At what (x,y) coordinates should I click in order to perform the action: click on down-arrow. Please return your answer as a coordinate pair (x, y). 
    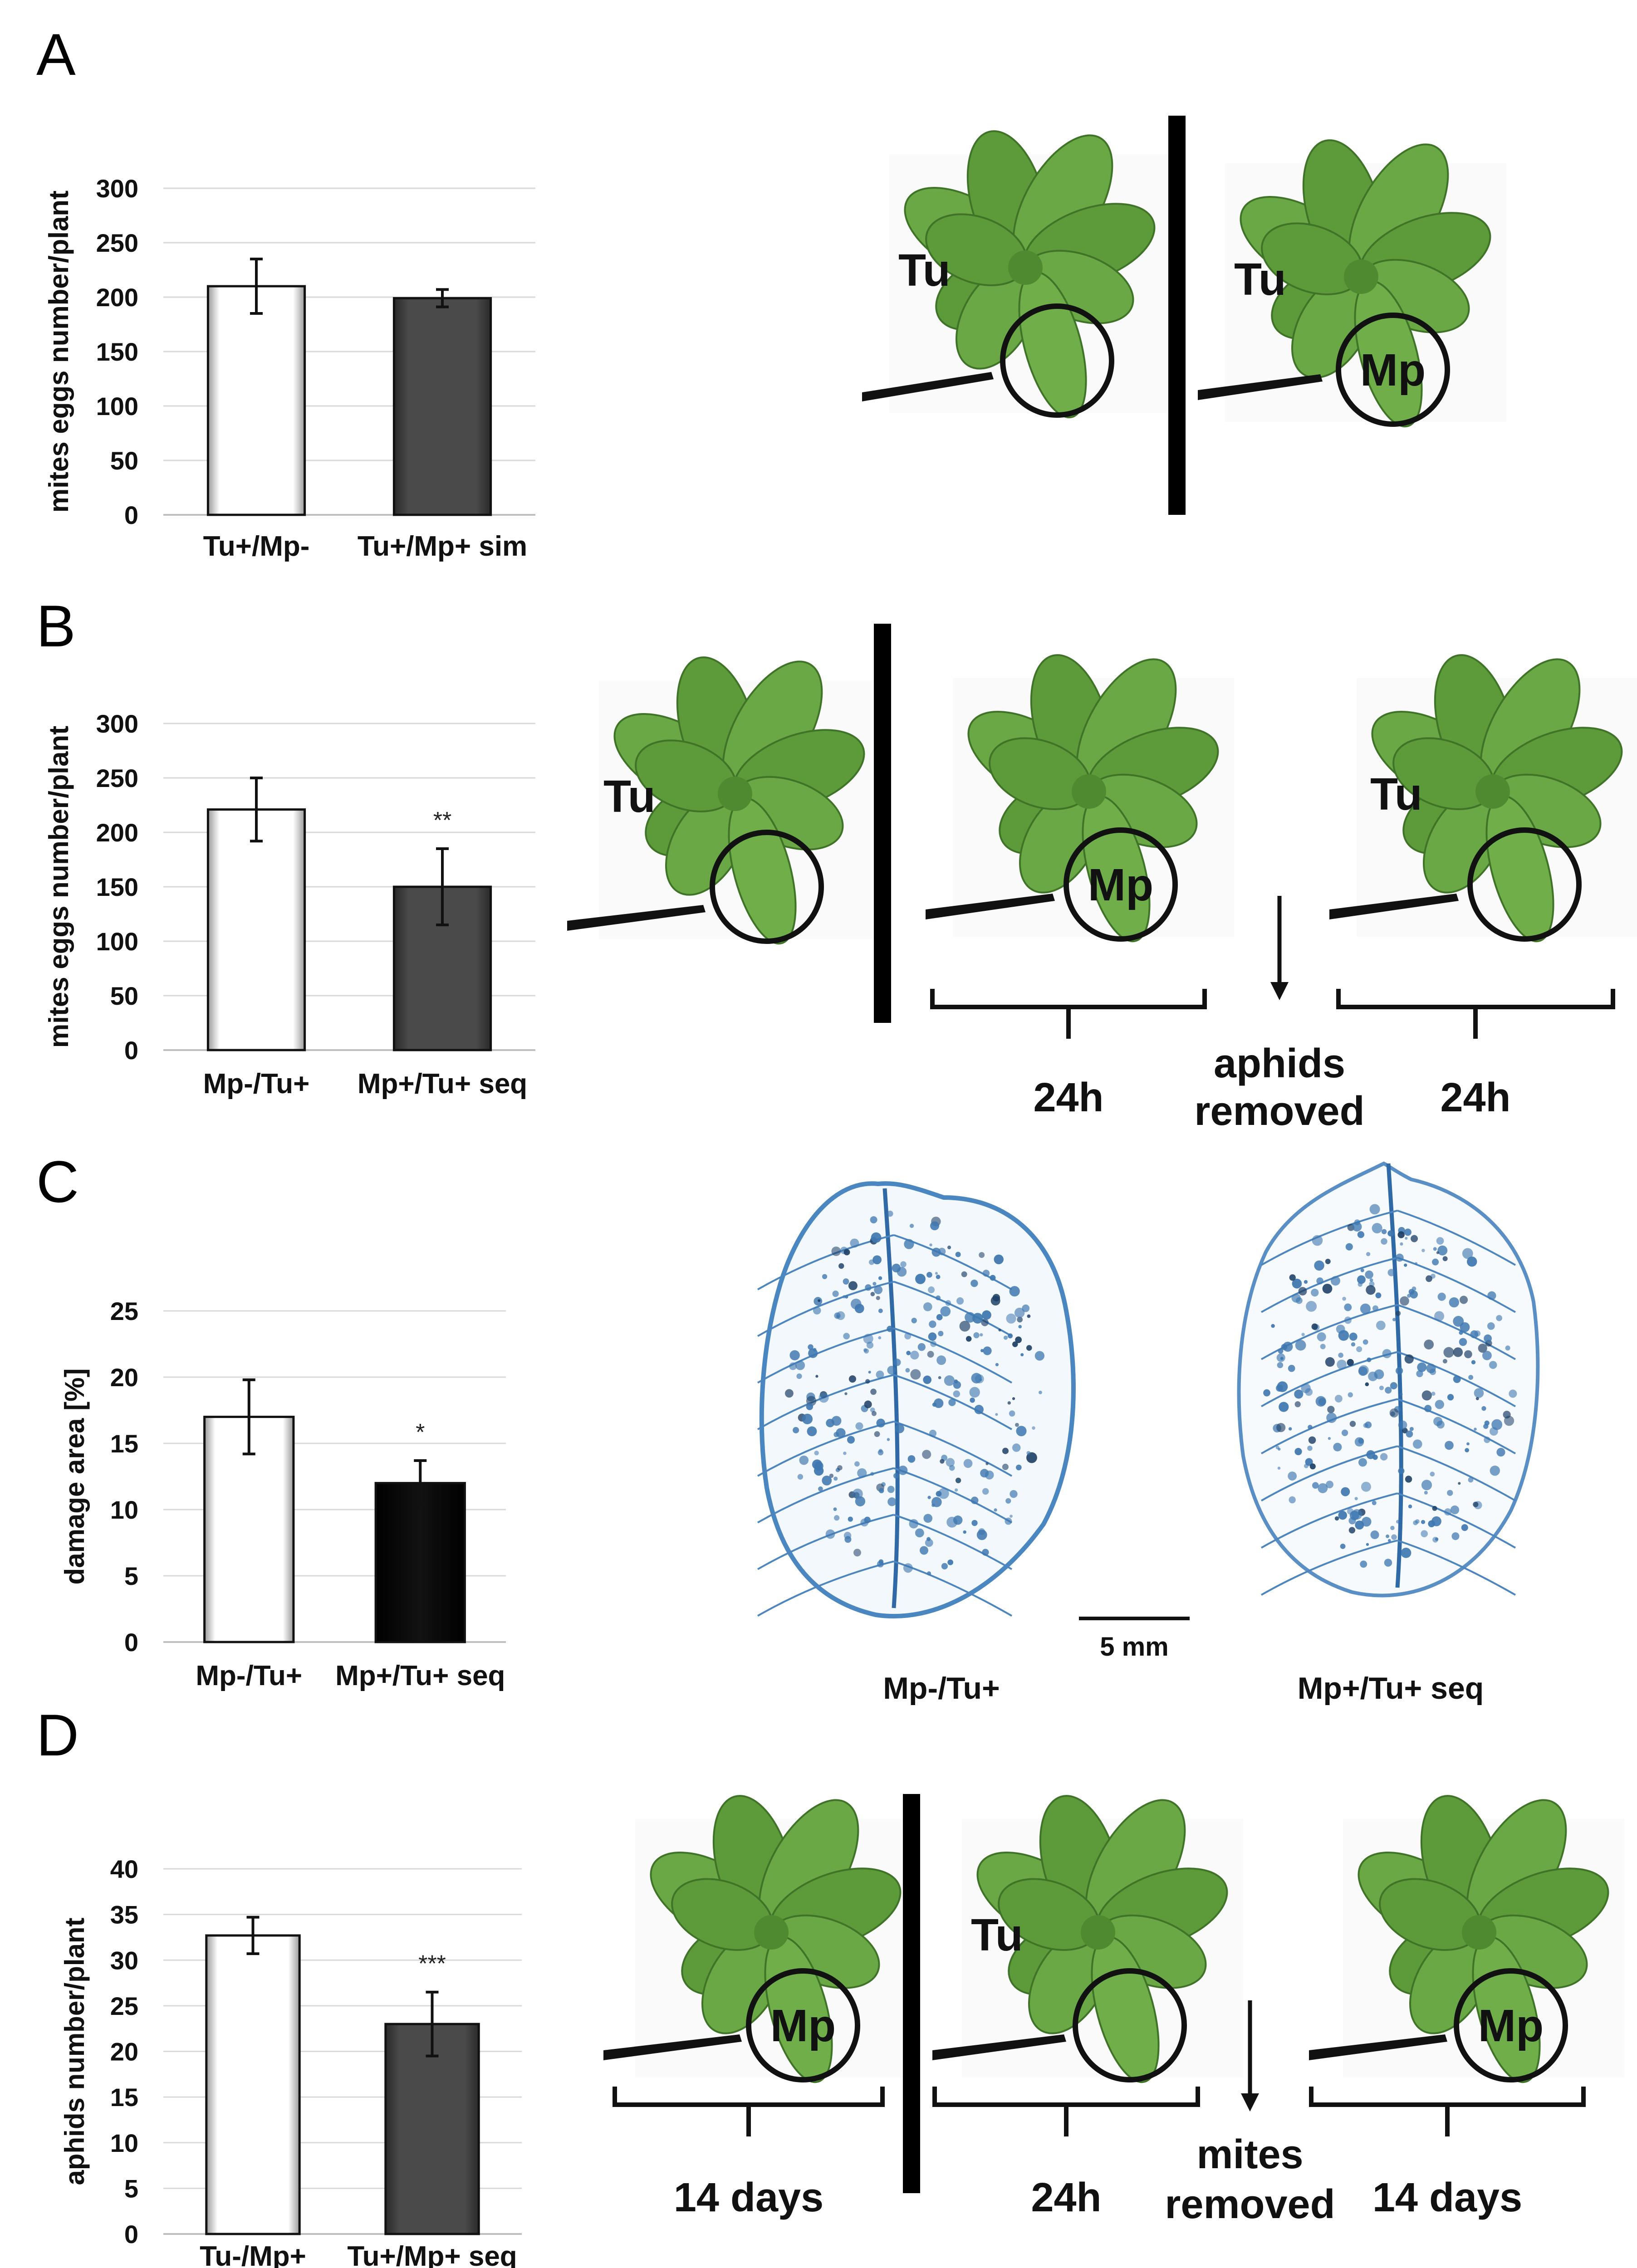
    Looking at the image, I should click on (1280, 948).